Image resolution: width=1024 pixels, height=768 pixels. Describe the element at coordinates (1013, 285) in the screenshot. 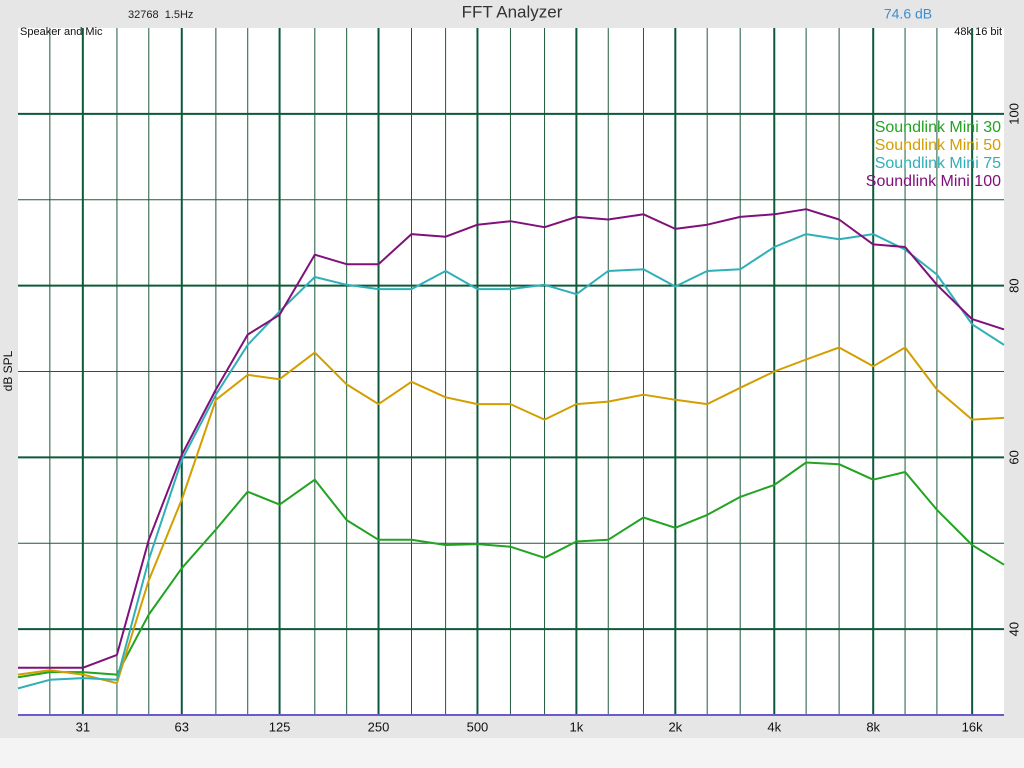

I see `y-tick-label: 80` at that location.